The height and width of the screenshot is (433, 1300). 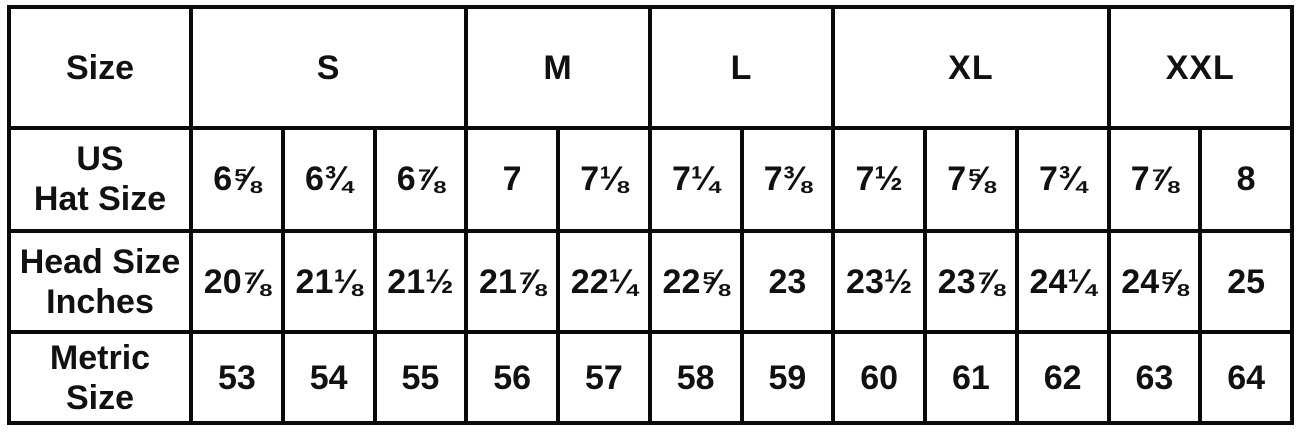 I want to click on row-label-line: Head Size, so click(x=100, y=261).